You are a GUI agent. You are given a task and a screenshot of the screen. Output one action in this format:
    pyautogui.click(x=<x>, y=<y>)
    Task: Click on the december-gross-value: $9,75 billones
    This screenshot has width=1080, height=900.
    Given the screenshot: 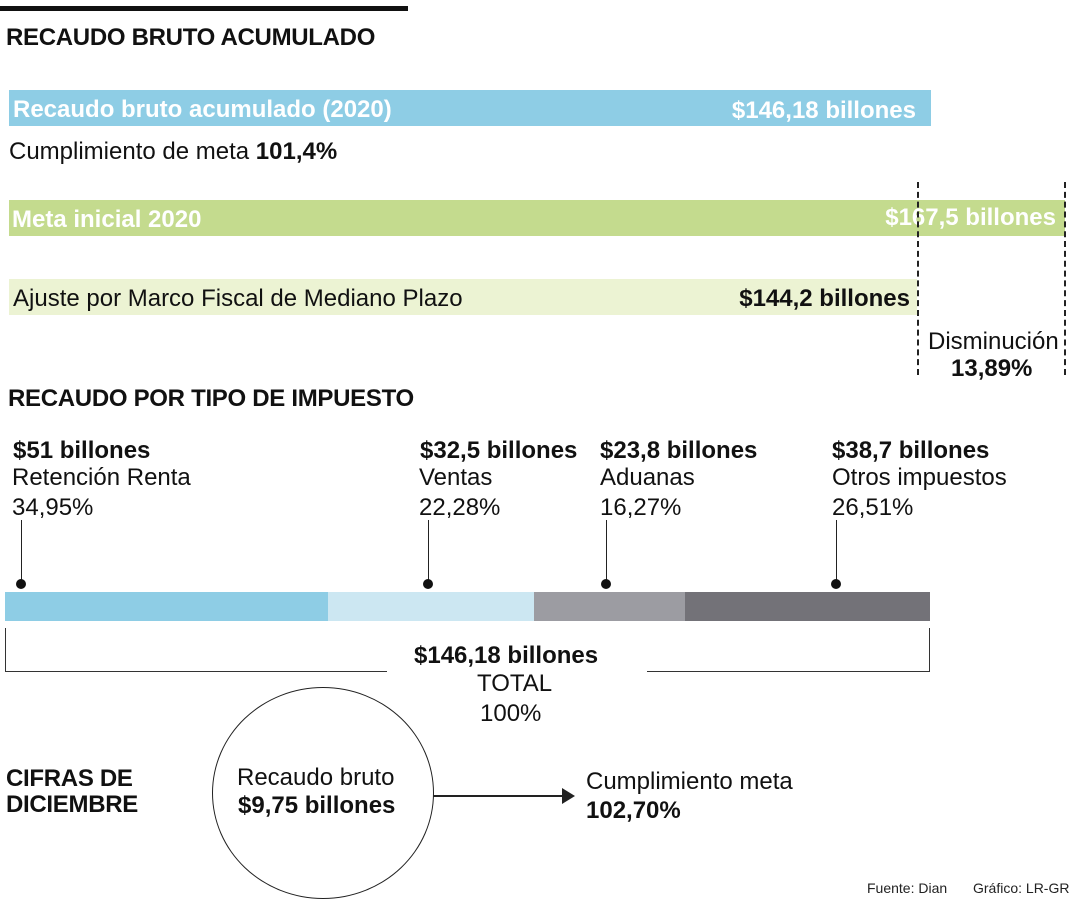 What is the action you would take?
    pyautogui.click(x=317, y=805)
    